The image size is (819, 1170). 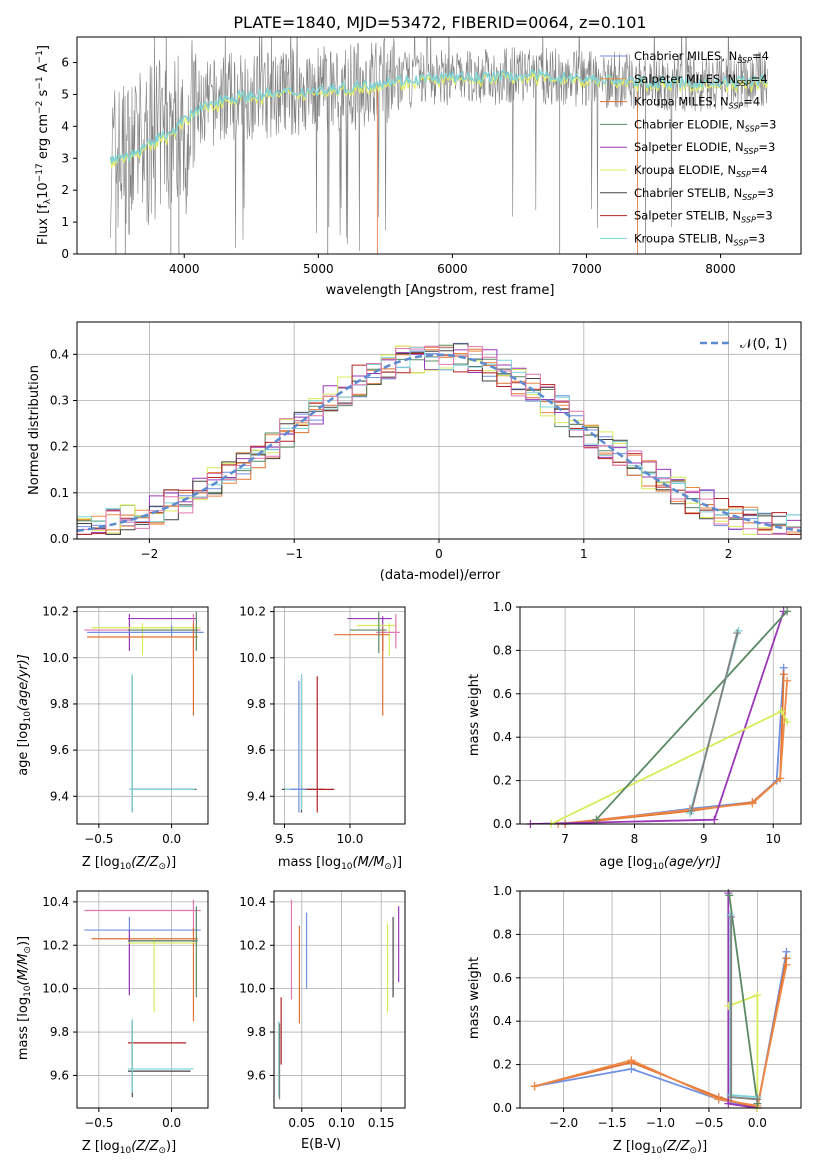 What do you see at coordinates (59, 1075) in the screenshot?
I see `mass-z-y-tick-label: 9.6` at bounding box center [59, 1075].